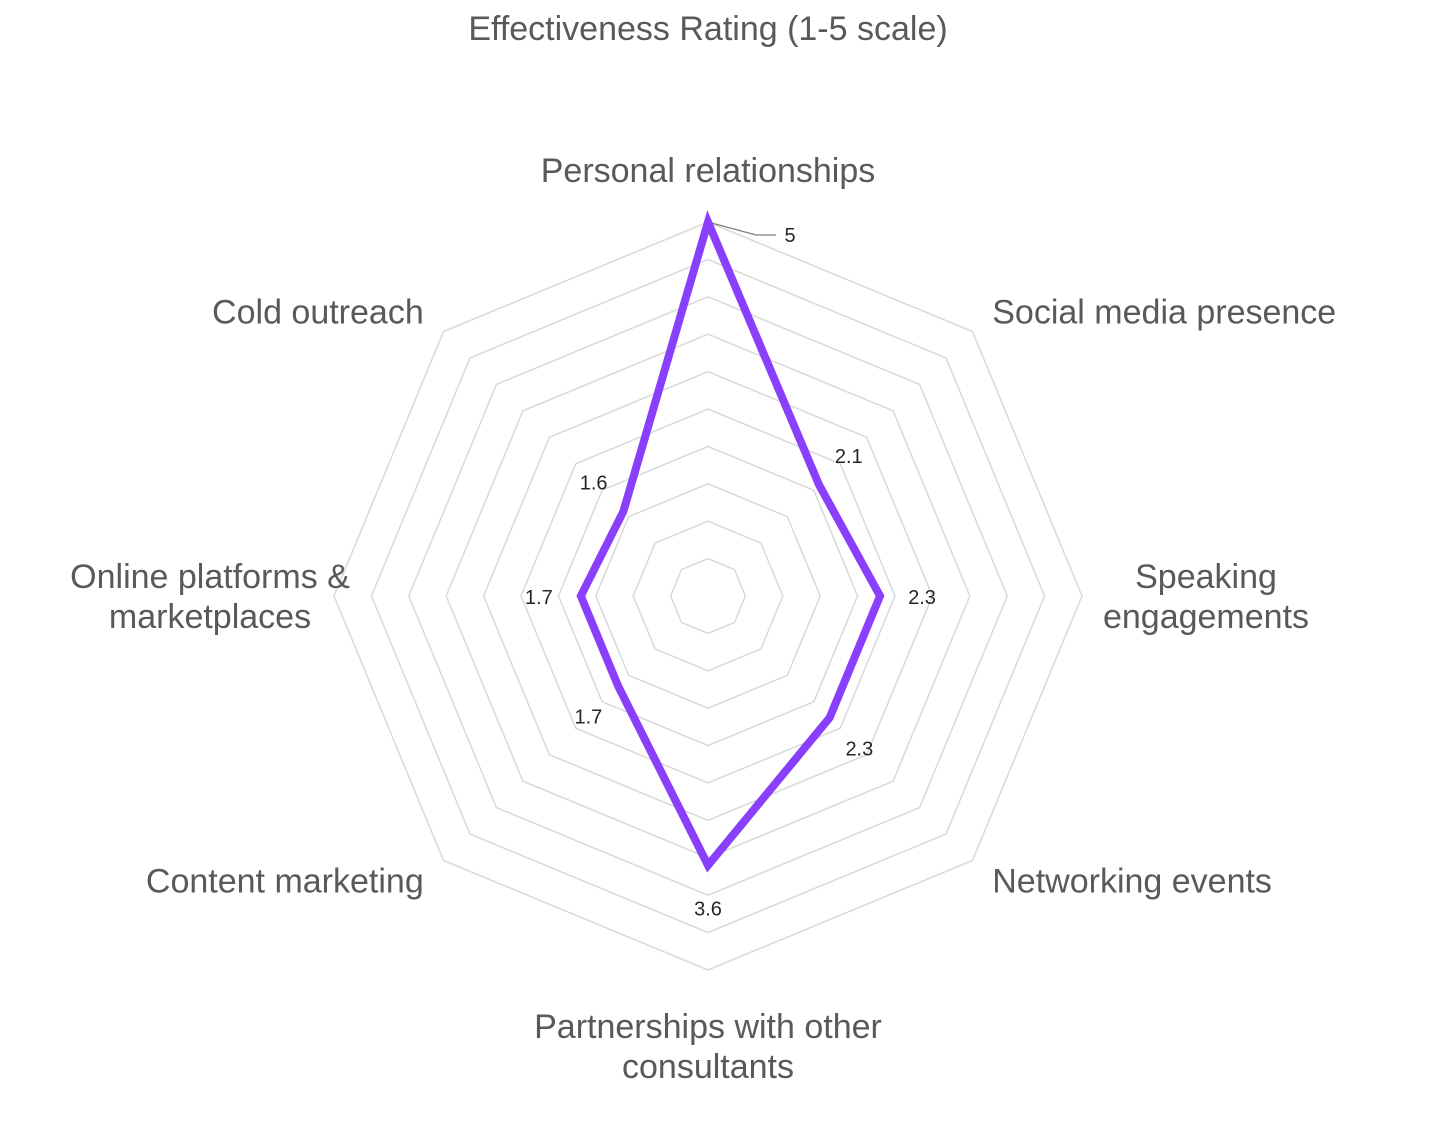 The width and height of the screenshot is (1456, 1129). I want to click on category-label-line: Social media presence, so click(1164, 313).